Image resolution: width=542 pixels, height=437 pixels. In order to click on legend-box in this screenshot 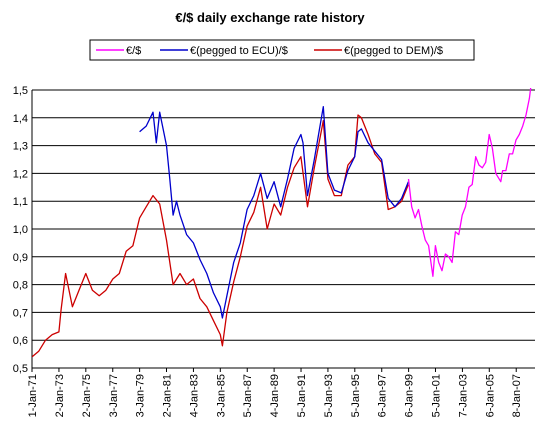, I will do `click(282, 50)`.